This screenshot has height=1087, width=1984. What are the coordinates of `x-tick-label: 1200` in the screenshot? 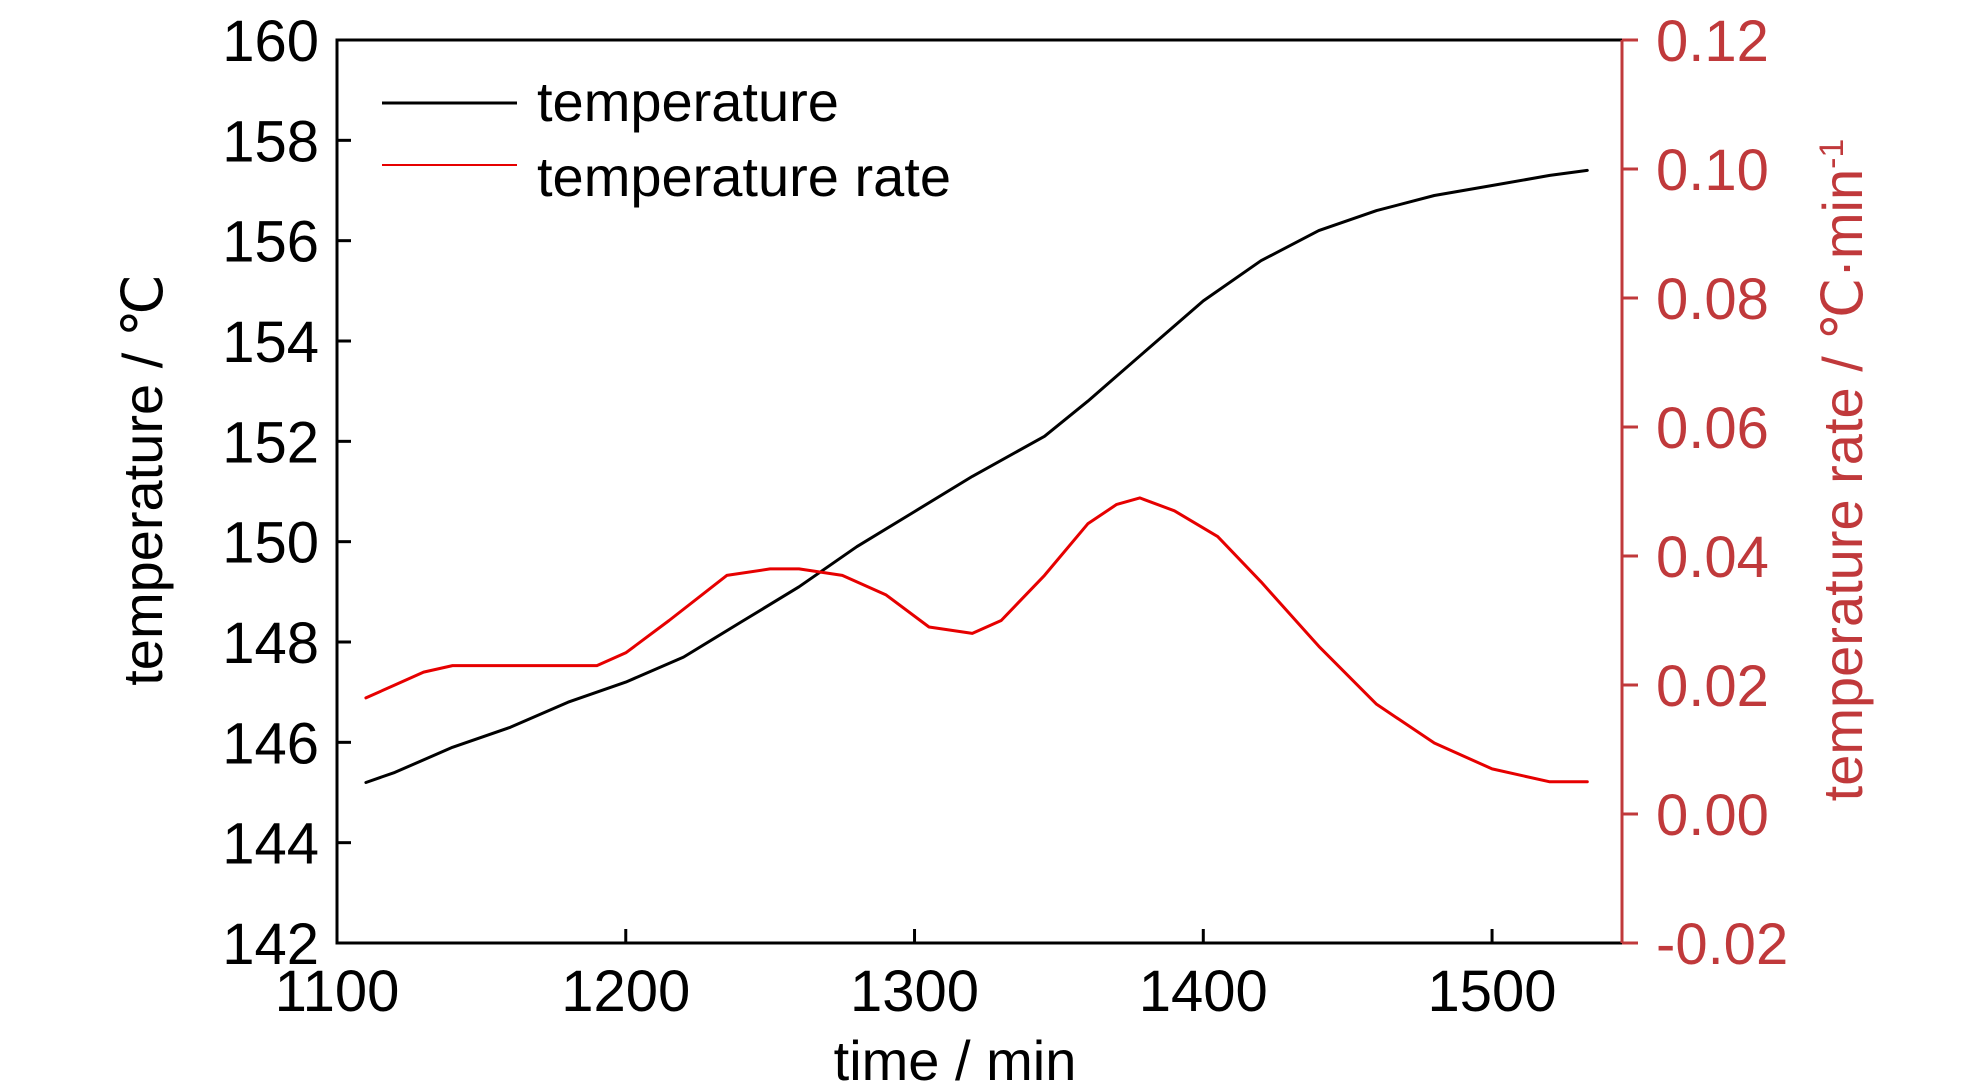 It's located at (625, 991).